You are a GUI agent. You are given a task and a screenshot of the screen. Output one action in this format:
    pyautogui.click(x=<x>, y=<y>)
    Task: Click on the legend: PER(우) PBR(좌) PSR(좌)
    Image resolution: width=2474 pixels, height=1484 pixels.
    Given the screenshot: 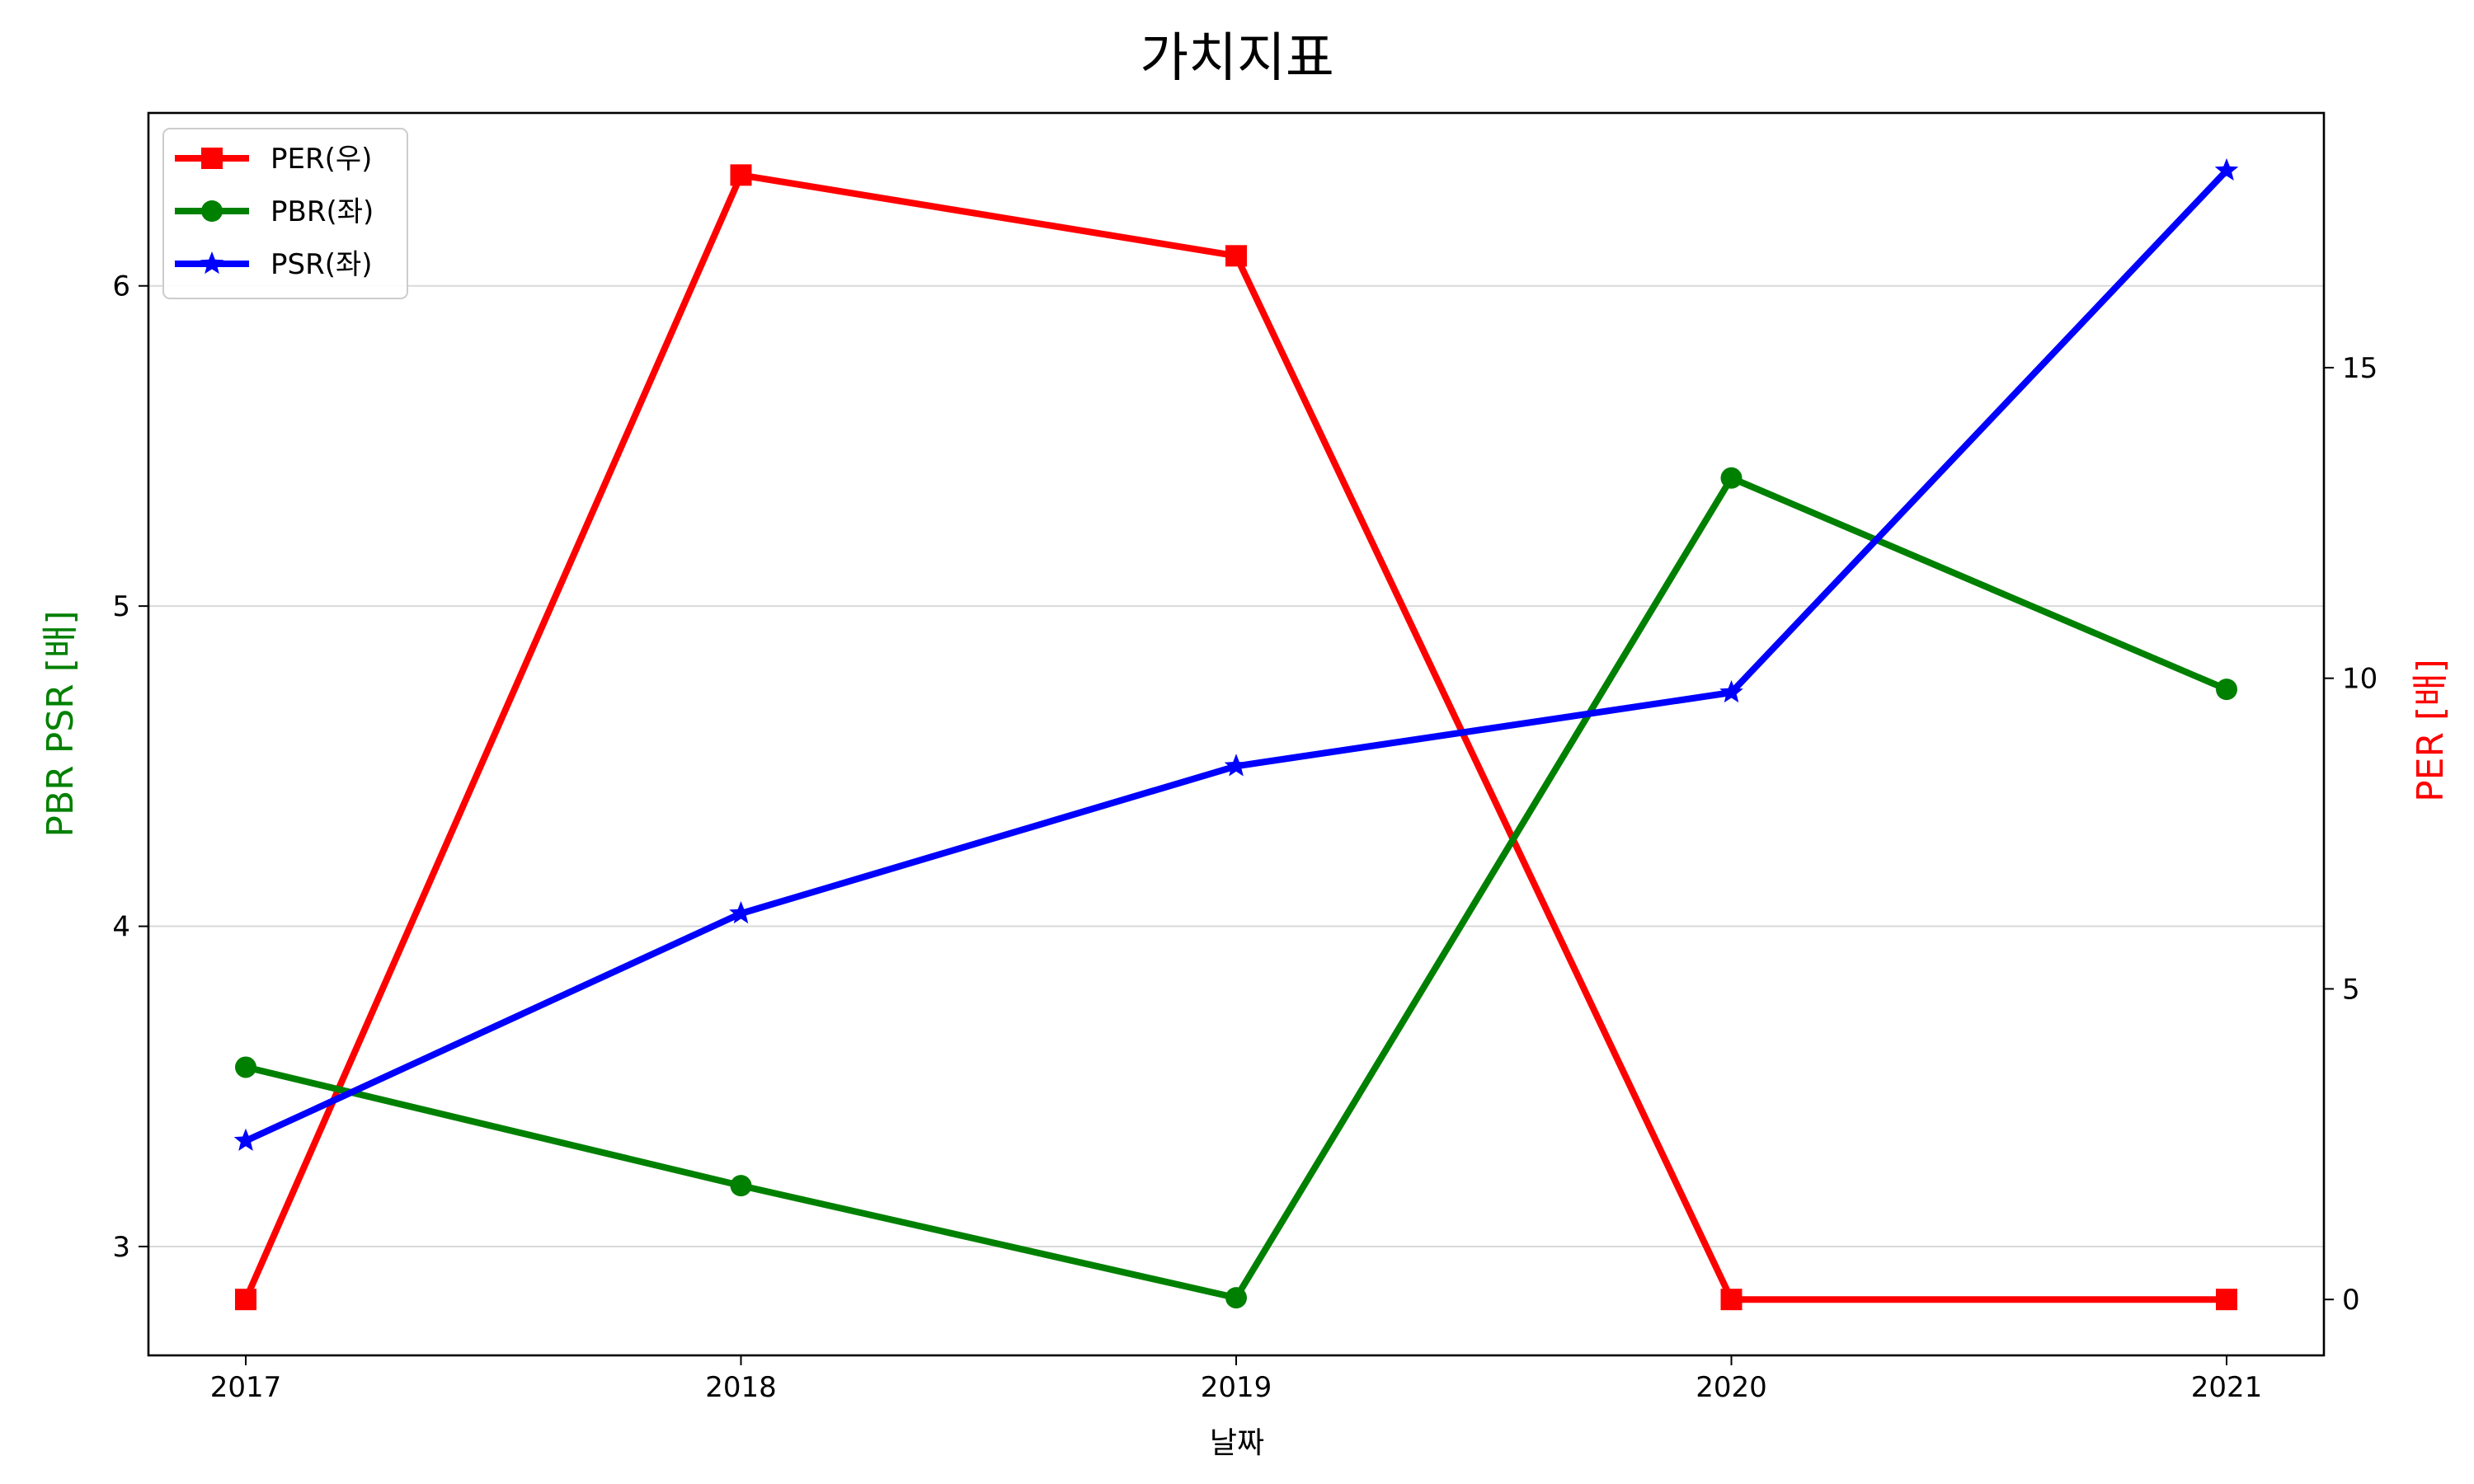 What is the action you would take?
    pyautogui.click(x=285, y=213)
    